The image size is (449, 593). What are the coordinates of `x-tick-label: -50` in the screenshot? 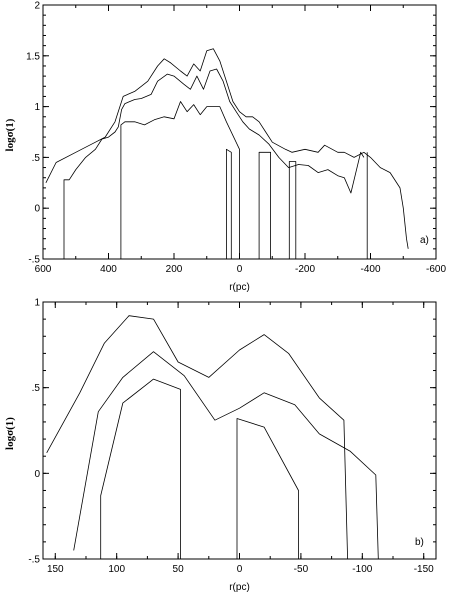 It's located at (301, 569).